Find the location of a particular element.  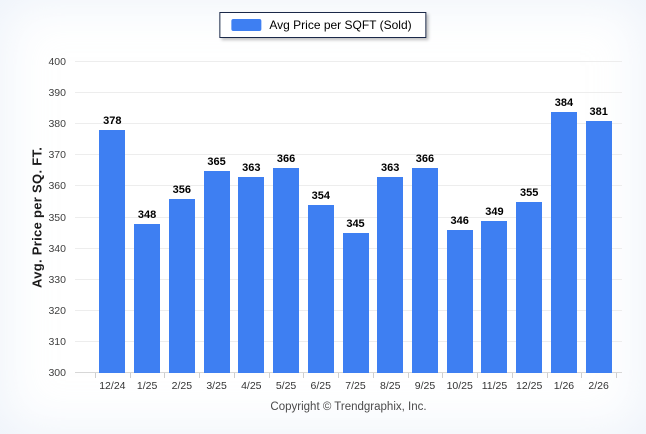

x-tick-label-4/25: 4/25 is located at coordinates (251, 386).